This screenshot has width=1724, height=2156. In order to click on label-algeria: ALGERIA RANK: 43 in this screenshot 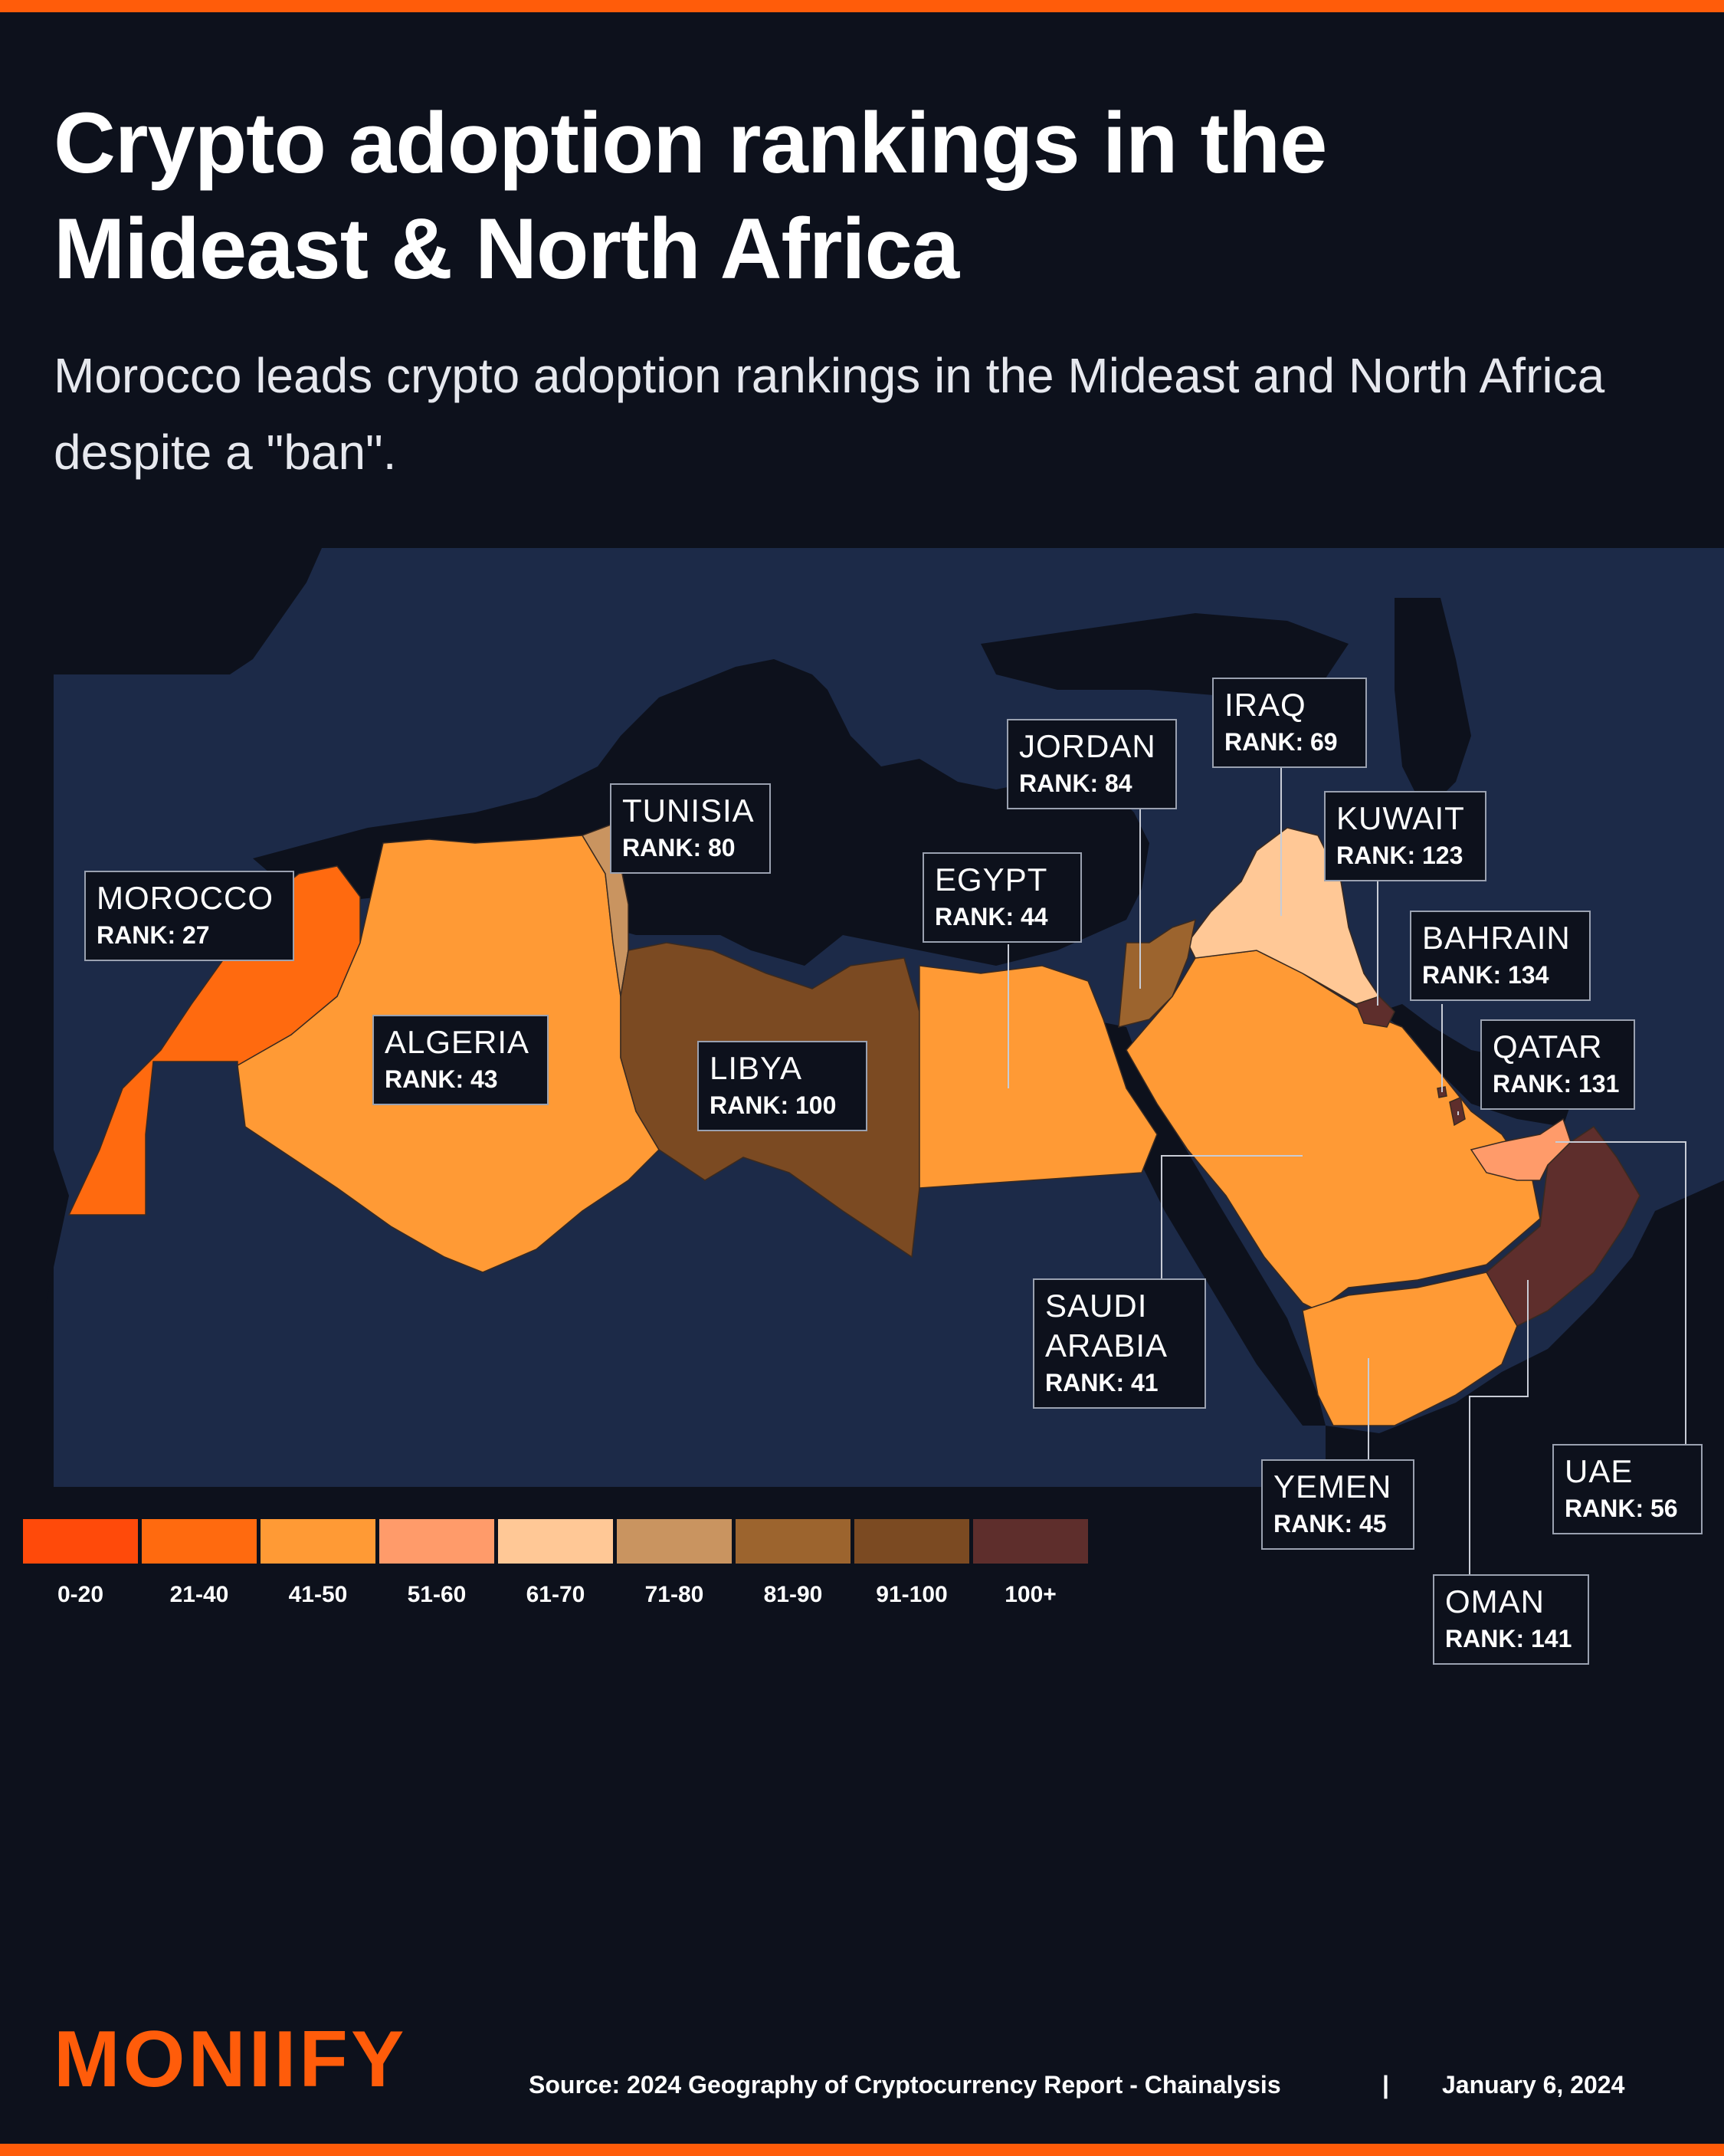, I will do `click(460, 1060)`.